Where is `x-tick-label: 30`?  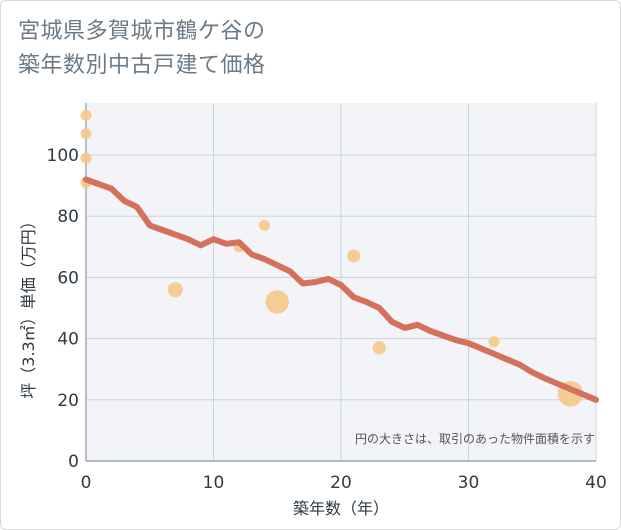
x-tick-label: 30 is located at coordinates (469, 483).